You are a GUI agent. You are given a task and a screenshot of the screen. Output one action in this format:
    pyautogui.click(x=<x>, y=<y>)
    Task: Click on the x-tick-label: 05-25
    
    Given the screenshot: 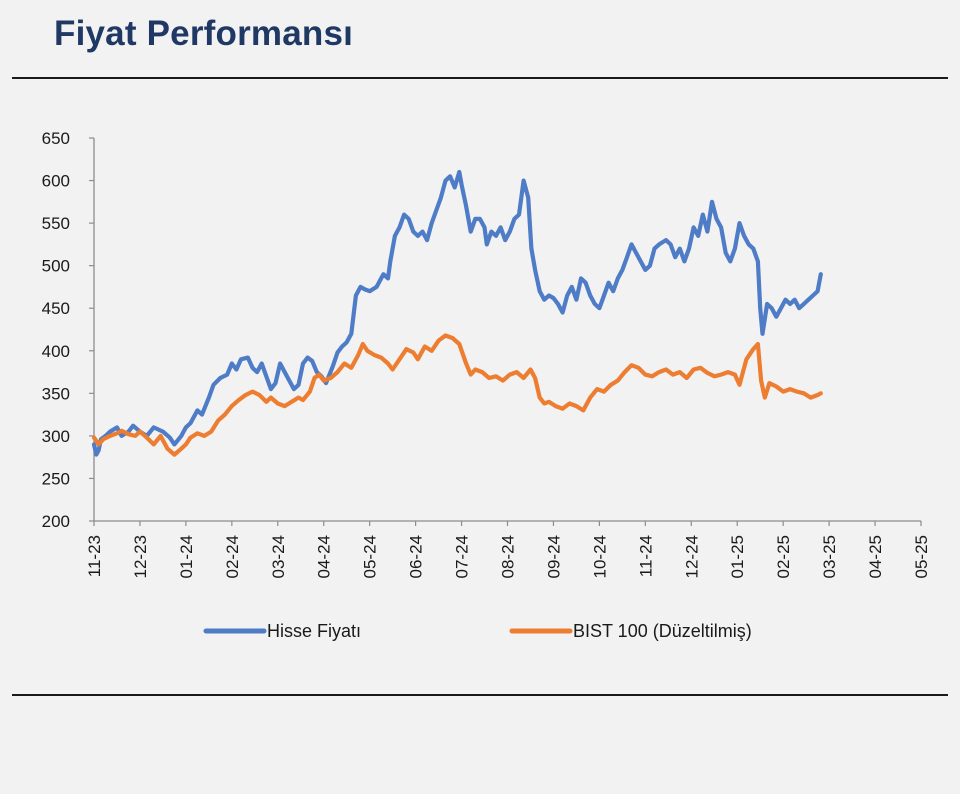 What is the action you would take?
    pyautogui.click(x=921, y=556)
    